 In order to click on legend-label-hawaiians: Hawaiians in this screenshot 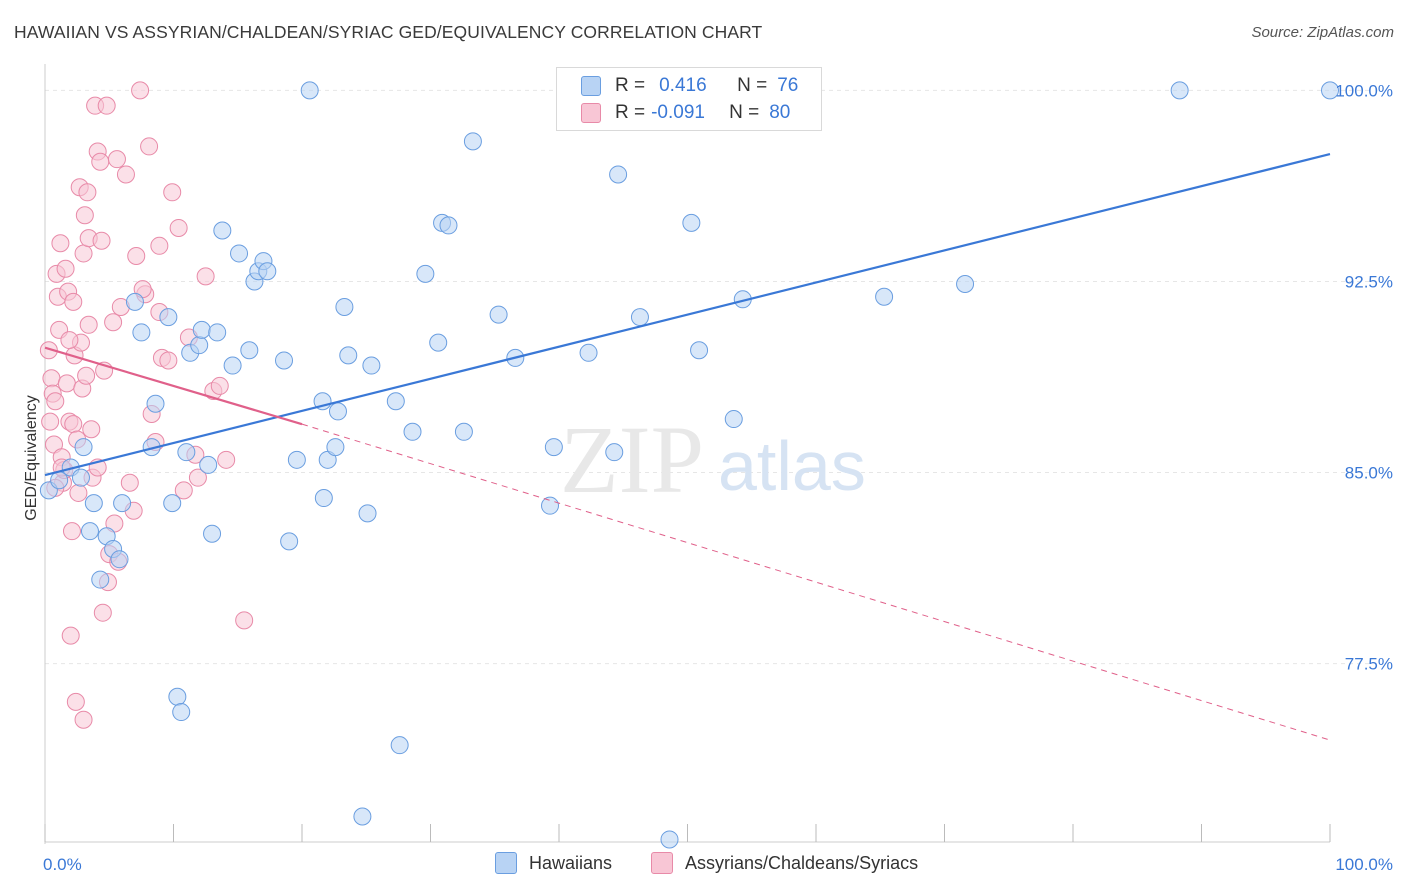, I will do `click(571, 862)`.